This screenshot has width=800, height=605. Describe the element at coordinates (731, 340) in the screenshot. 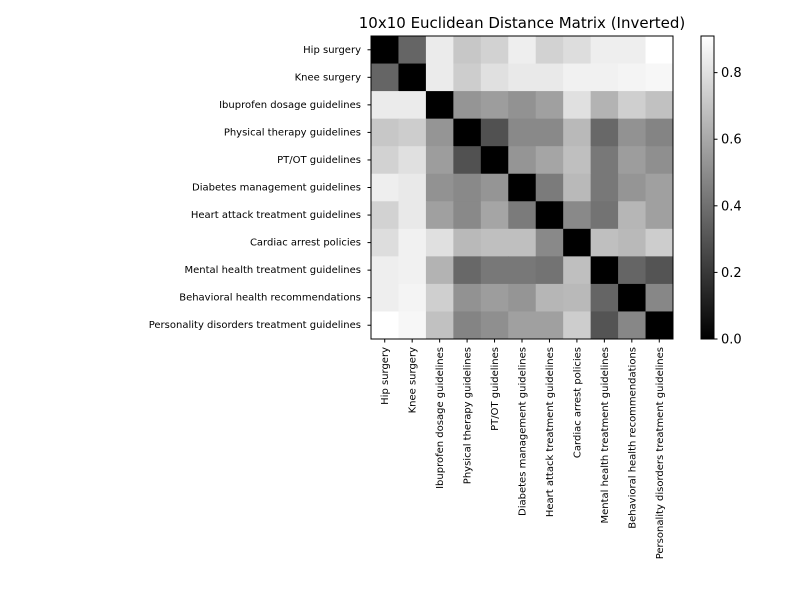

I see `colorbar-tick-label: 0.0` at that location.